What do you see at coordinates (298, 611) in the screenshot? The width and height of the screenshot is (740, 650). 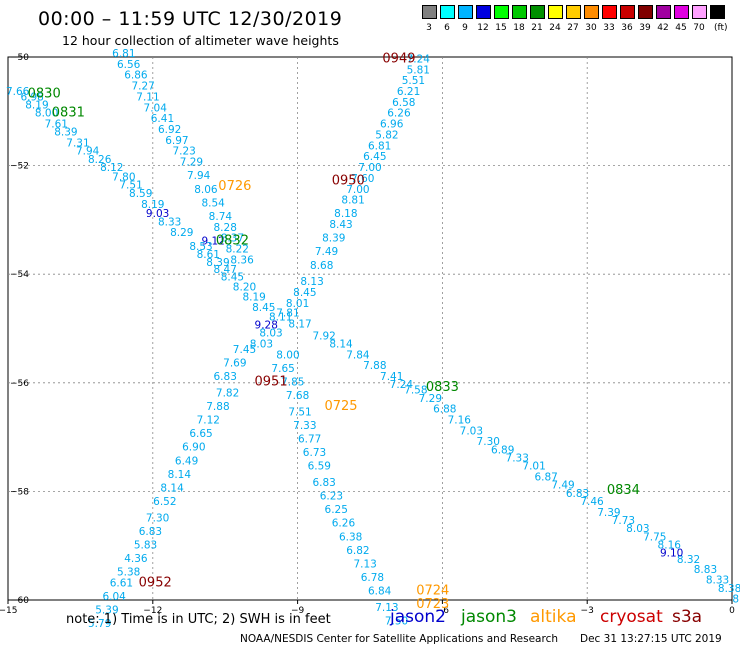 I see `x-tick-label: −9` at bounding box center [298, 611].